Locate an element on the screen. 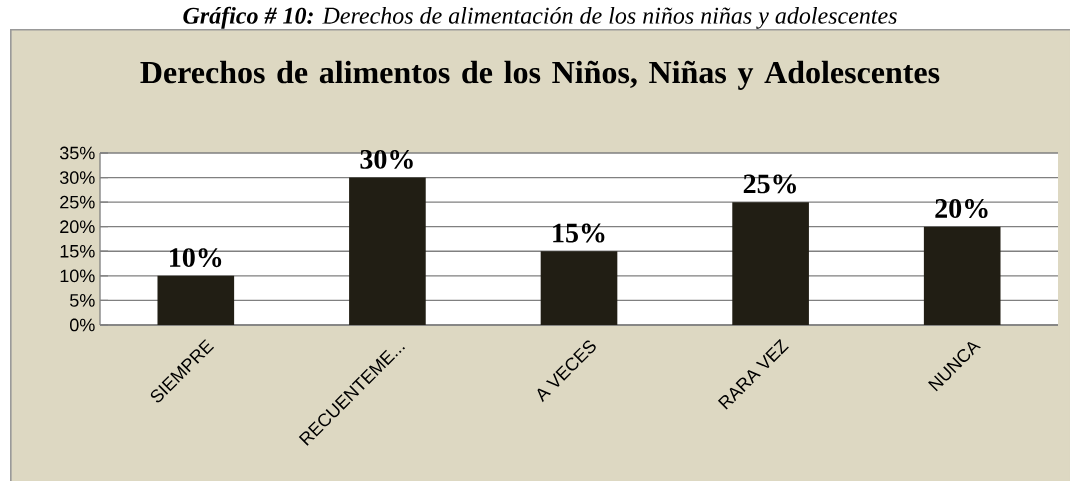 The height and width of the screenshot is (481, 1070). chart-title: Derechos de alimentos de los Niños, Niñas y Adolescentes is located at coordinates (540, 75).